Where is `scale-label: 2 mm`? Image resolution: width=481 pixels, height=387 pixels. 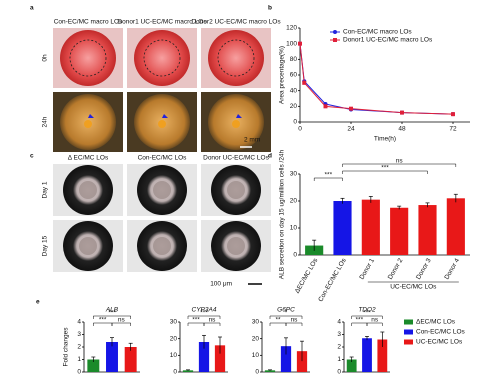 scale-label: 2 mm is located at coordinates (252, 140).